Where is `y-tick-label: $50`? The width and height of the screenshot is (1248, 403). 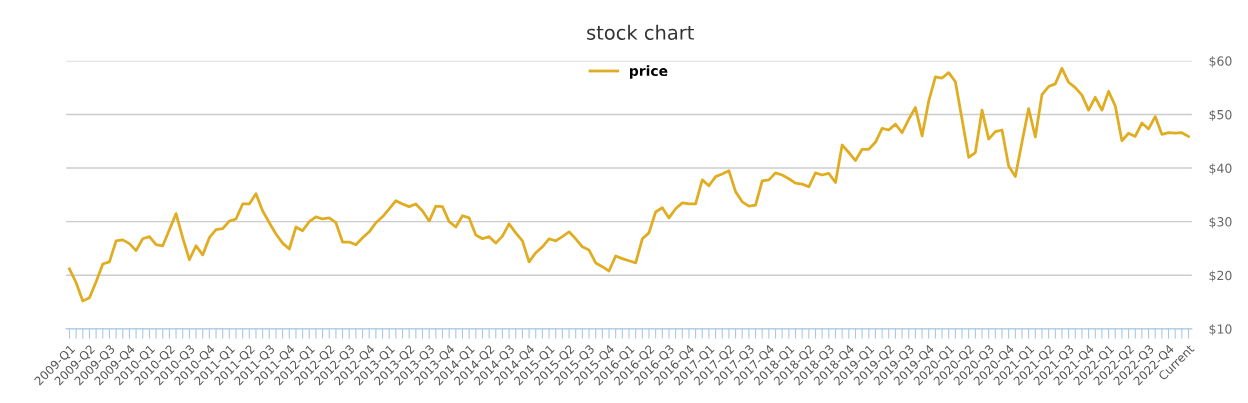 y-tick-label: $50 is located at coordinates (1220, 115).